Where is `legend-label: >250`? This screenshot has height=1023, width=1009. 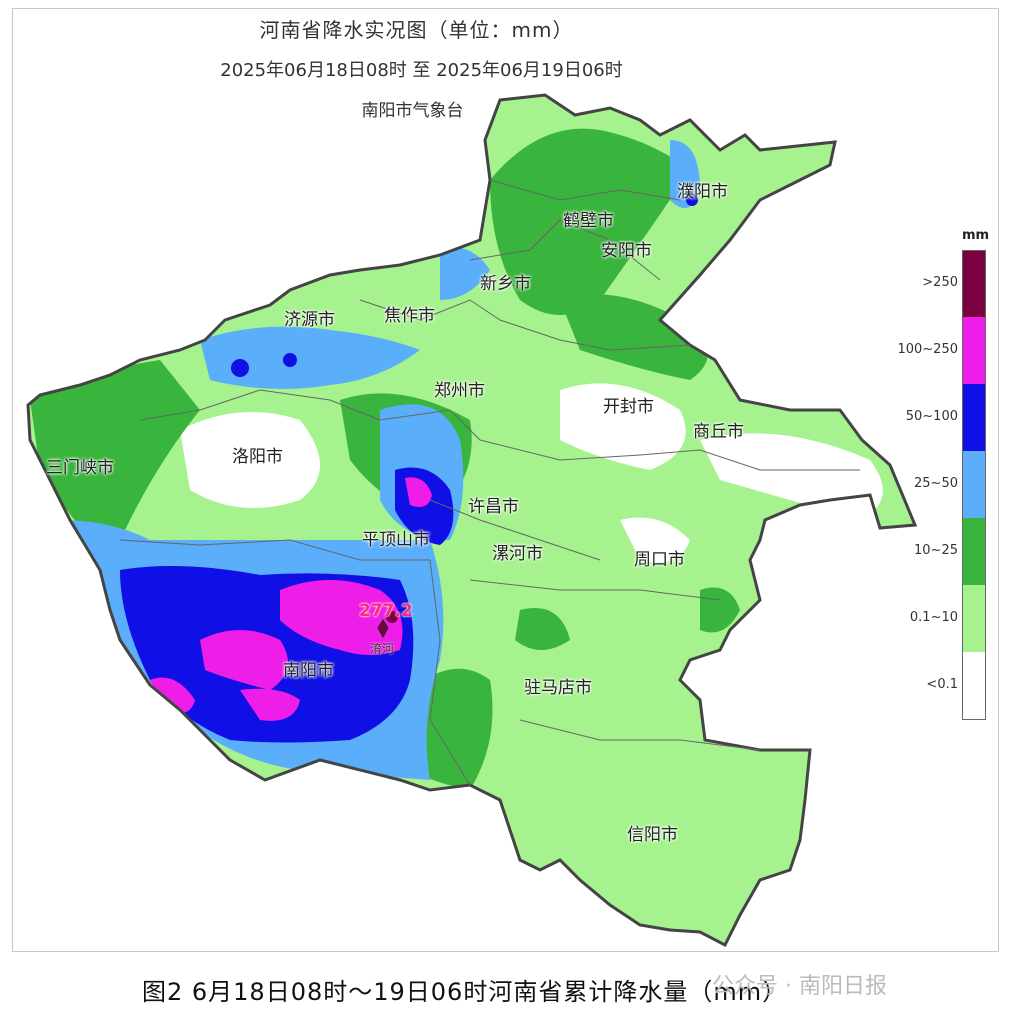 legend-label: >250 is located at coordinates (940, 282).